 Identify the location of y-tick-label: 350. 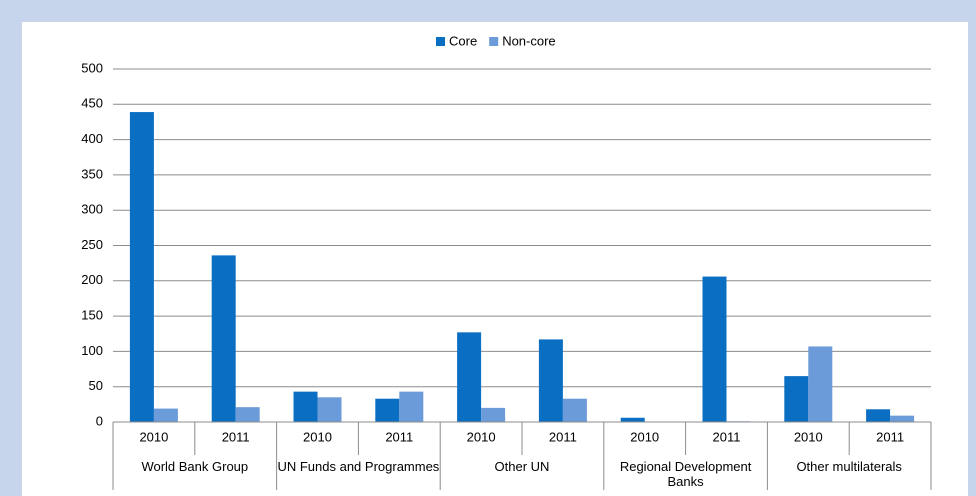
(92, 173).